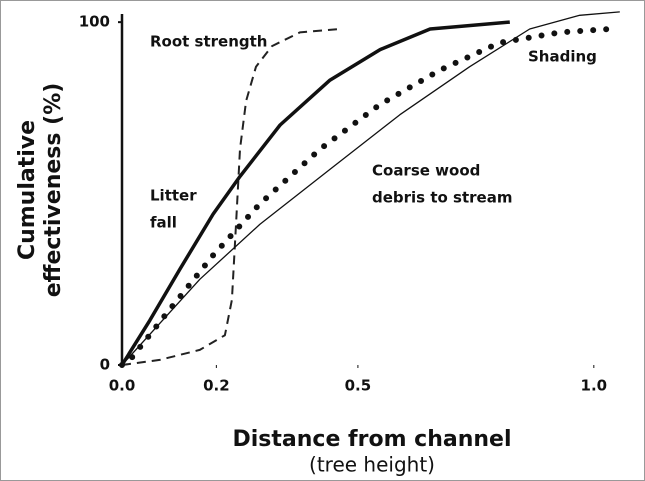  Describe the element at coordinates (163, 223) in the screenshot. I see `annotation: fall` at that location.